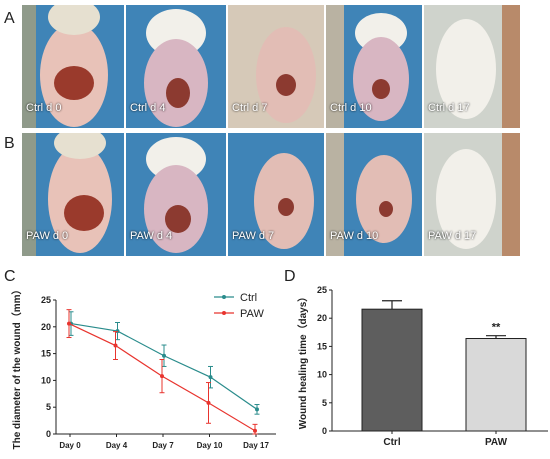 This screenshot has width=550, height=459. Describe the element at coordinates (9, 143) in the screenshot. I see `panel-label-b: B` at that location.